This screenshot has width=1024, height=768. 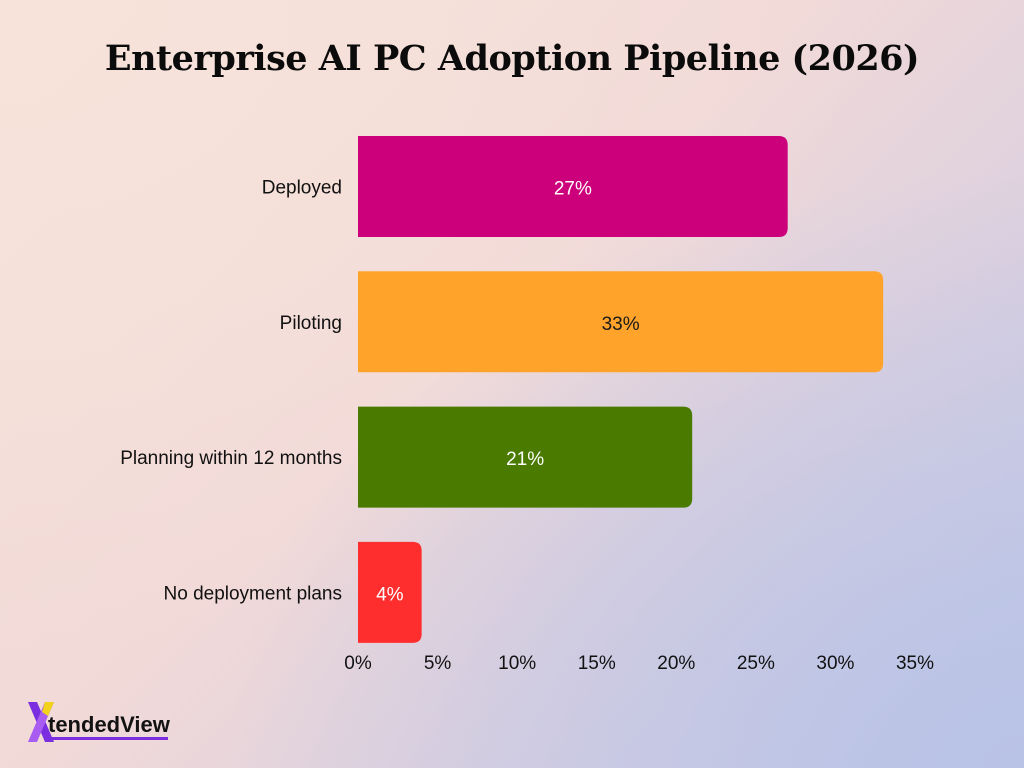 I want to click on bar-planning-within-12-months, so click(x=525, y=457).